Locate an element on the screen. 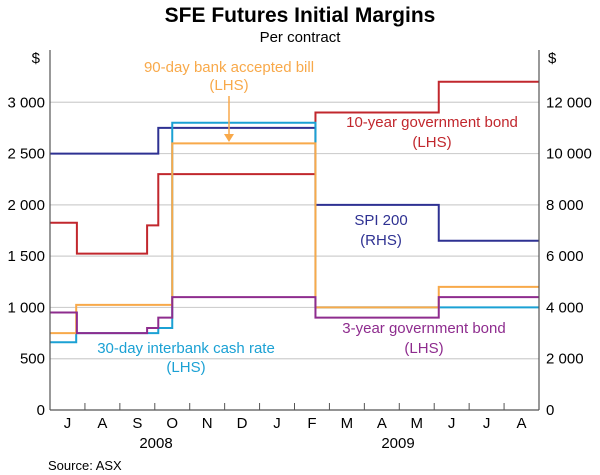 Image resolution: width=600 pixels, height=475 pixels. chart-subtitle: Per contract is located at coordinates (301, 37).